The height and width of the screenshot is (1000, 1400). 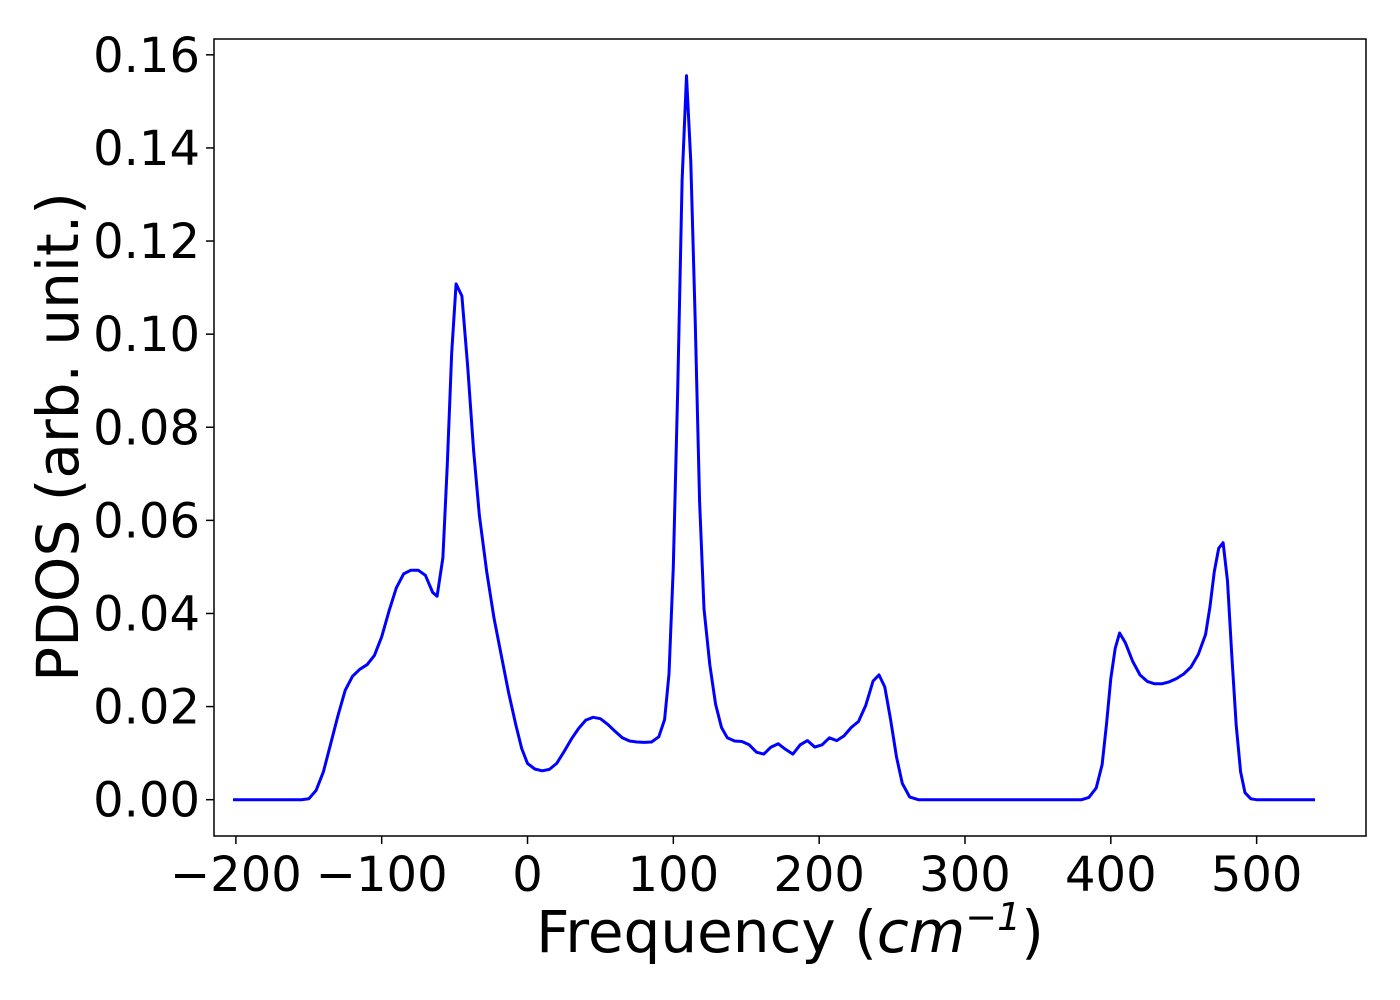 What do you see at coordinates (146, 801) in the screenshot?
I see `y-tick-label: 0.00` at bounding box center [146, 801].